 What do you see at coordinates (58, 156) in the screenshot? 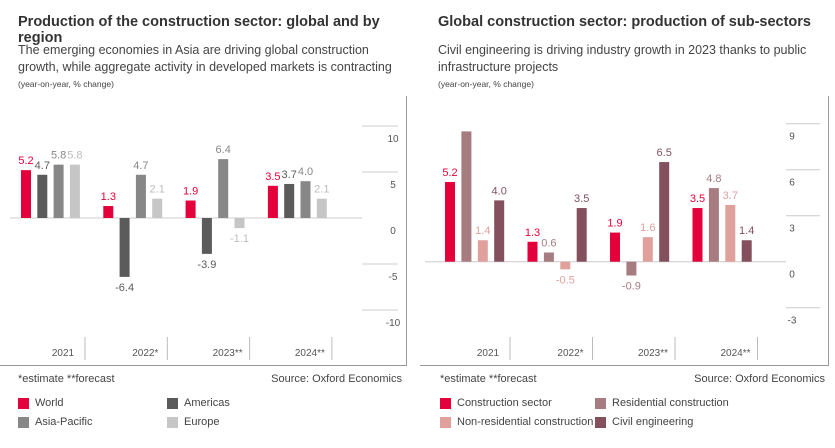
I see `data-label: 5.8` at bounding box center [58, 156].